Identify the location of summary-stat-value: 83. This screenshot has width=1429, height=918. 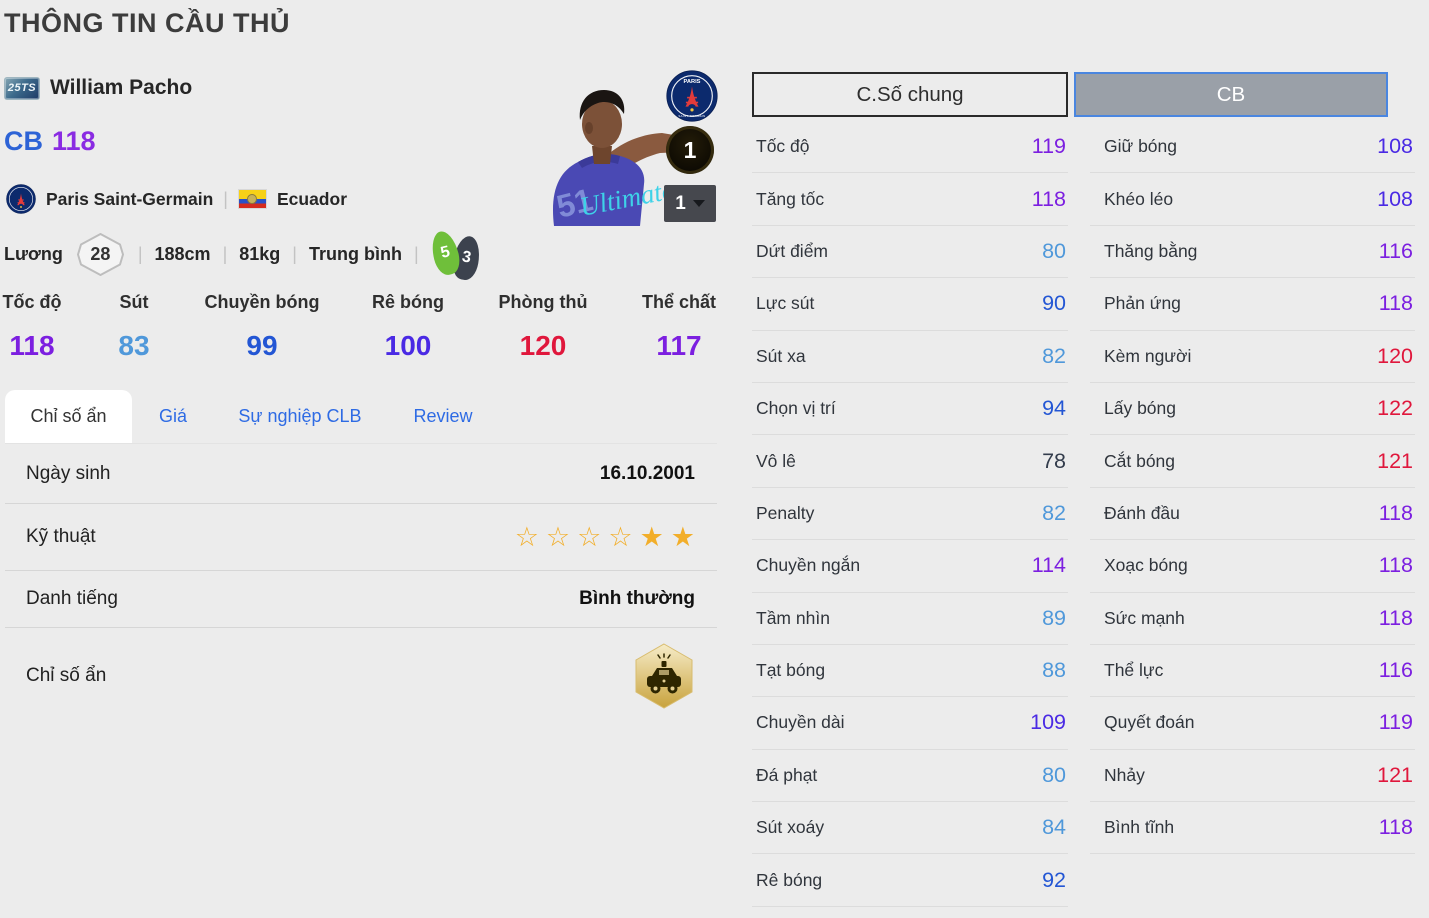
(134, 345).